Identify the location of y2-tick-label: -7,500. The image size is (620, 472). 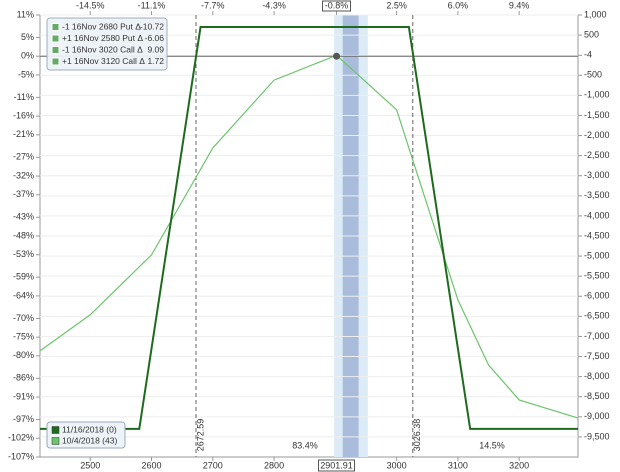
(597, 356).